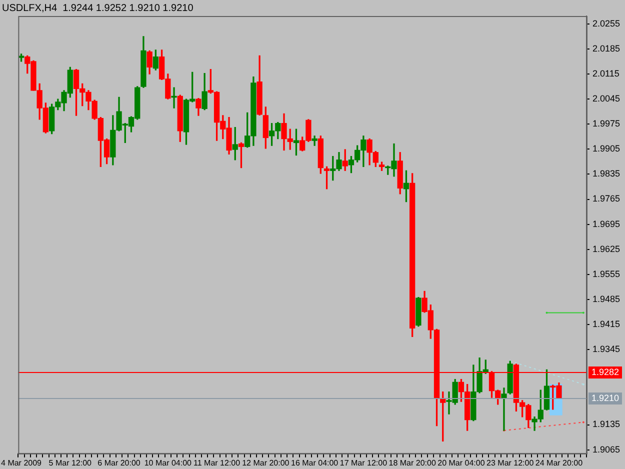 This screenshot has height=469, width=625. Describe the element at coordinates (606, 99) in the screenshot. I see `y-tick-label: 2.0045` at that location.